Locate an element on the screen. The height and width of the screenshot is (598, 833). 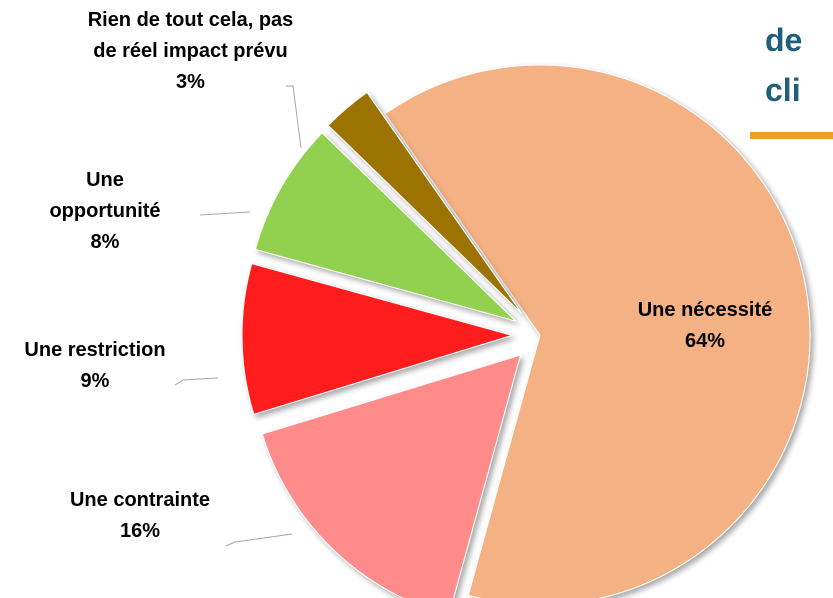
category-label: Une opportunité is located at coordinates (105, 195).